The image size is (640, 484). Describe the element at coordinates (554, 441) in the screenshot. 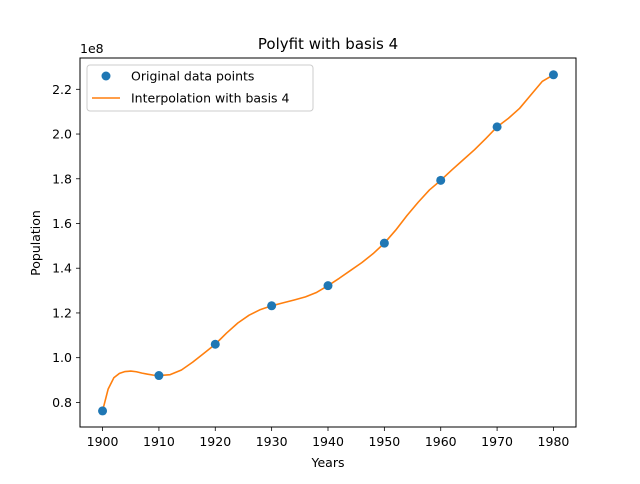

I see `x-tick-label: 1980` at that location.